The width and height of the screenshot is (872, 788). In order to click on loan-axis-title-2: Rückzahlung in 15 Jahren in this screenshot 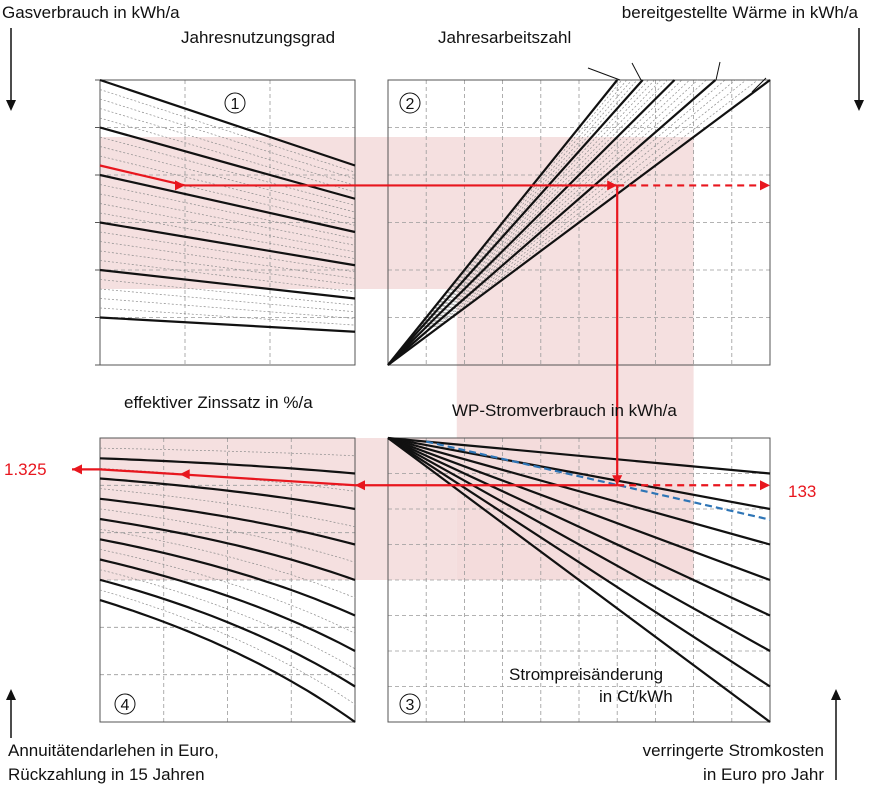, I will do `click(106, 774)`.